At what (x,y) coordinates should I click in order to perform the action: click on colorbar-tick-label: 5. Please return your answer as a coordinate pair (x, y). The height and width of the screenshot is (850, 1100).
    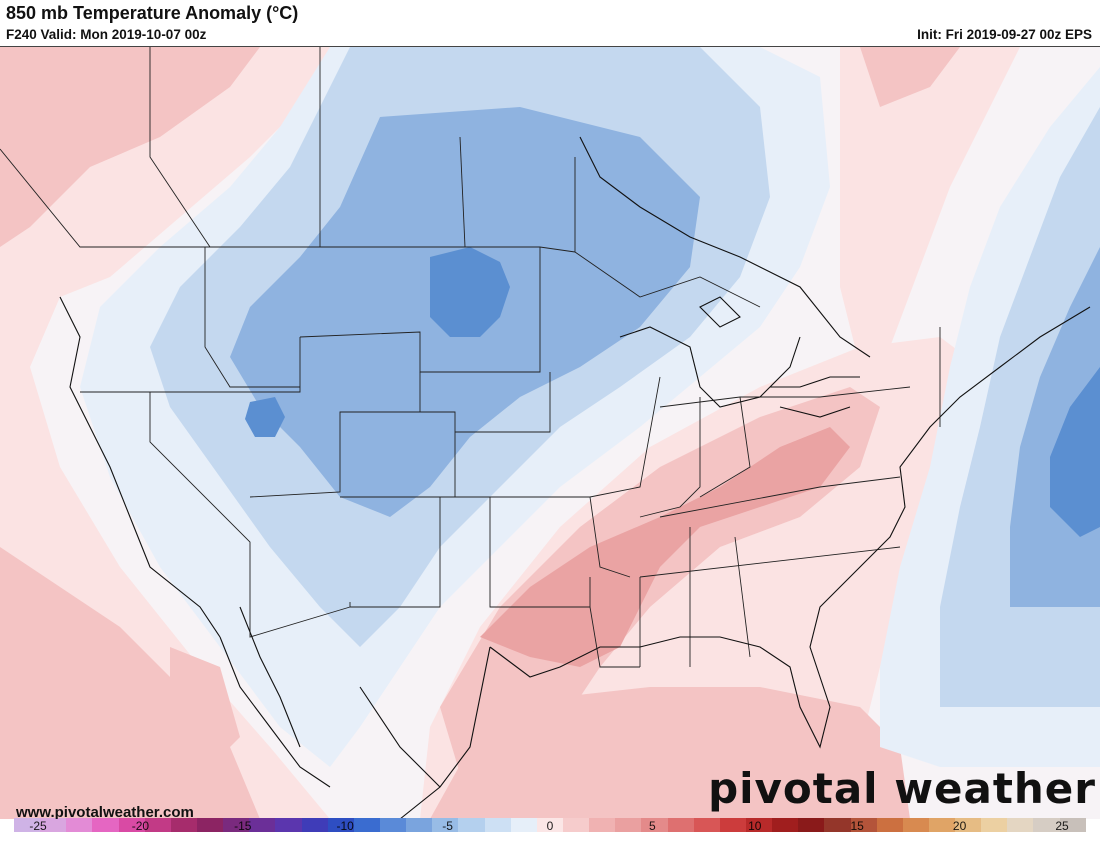
    Looking at the image, I should click on (652, 826).